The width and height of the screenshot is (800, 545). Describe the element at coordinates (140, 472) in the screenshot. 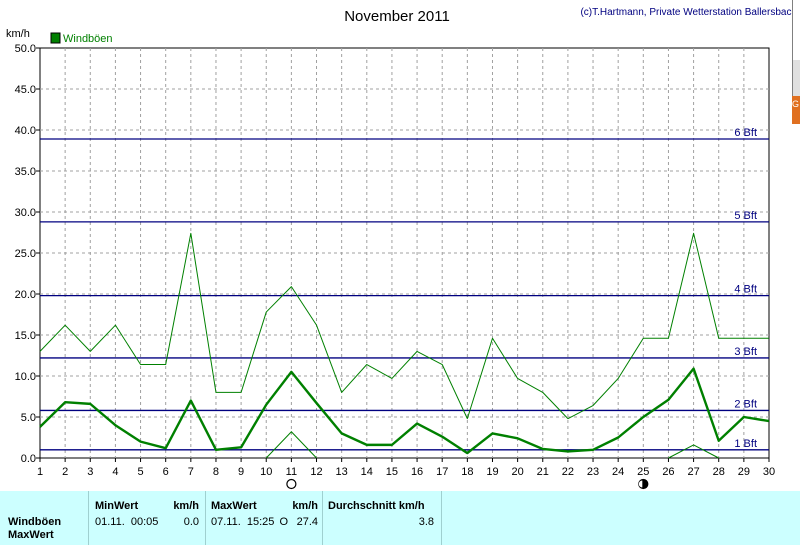

I see `x-tick-label: 5` at that location.